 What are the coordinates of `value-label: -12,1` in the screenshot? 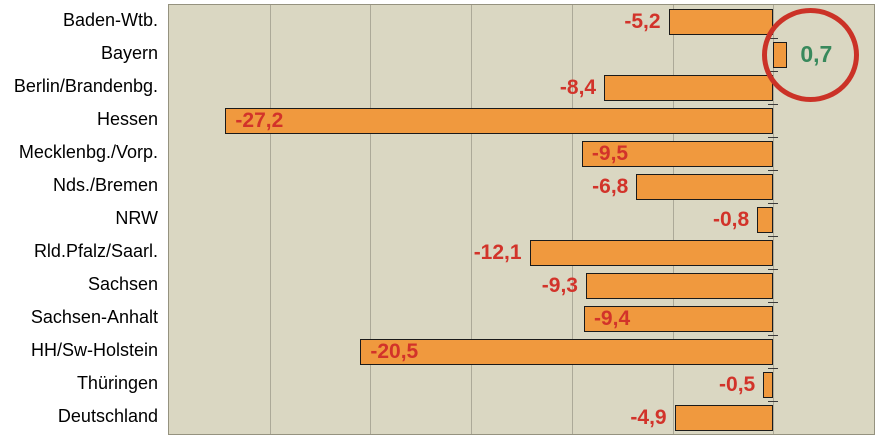 It's located at (497, 252).